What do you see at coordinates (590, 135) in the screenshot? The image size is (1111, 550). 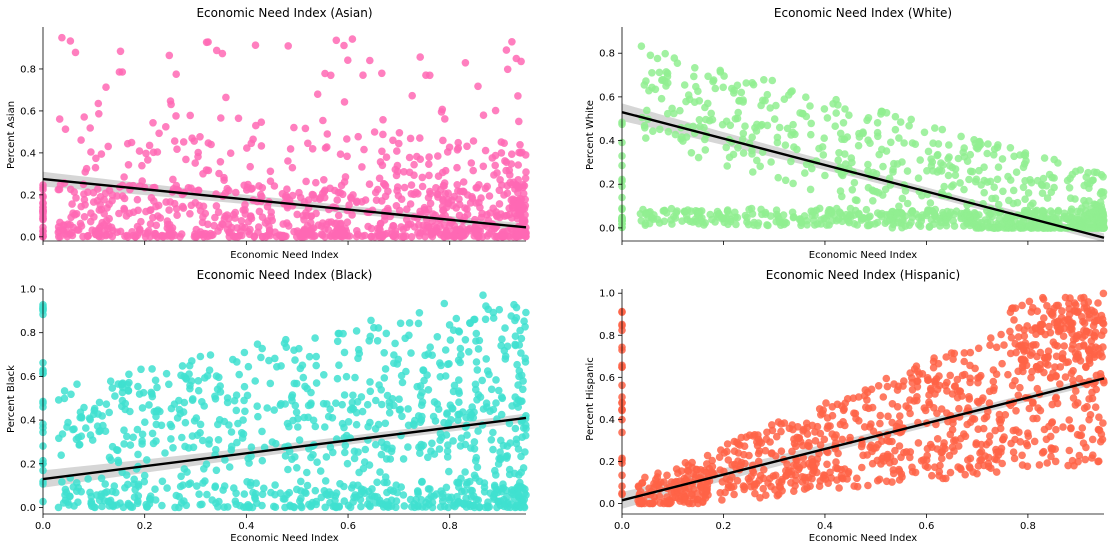 I see `y-axis-label: Percent White` at bounding box center [590, 135].